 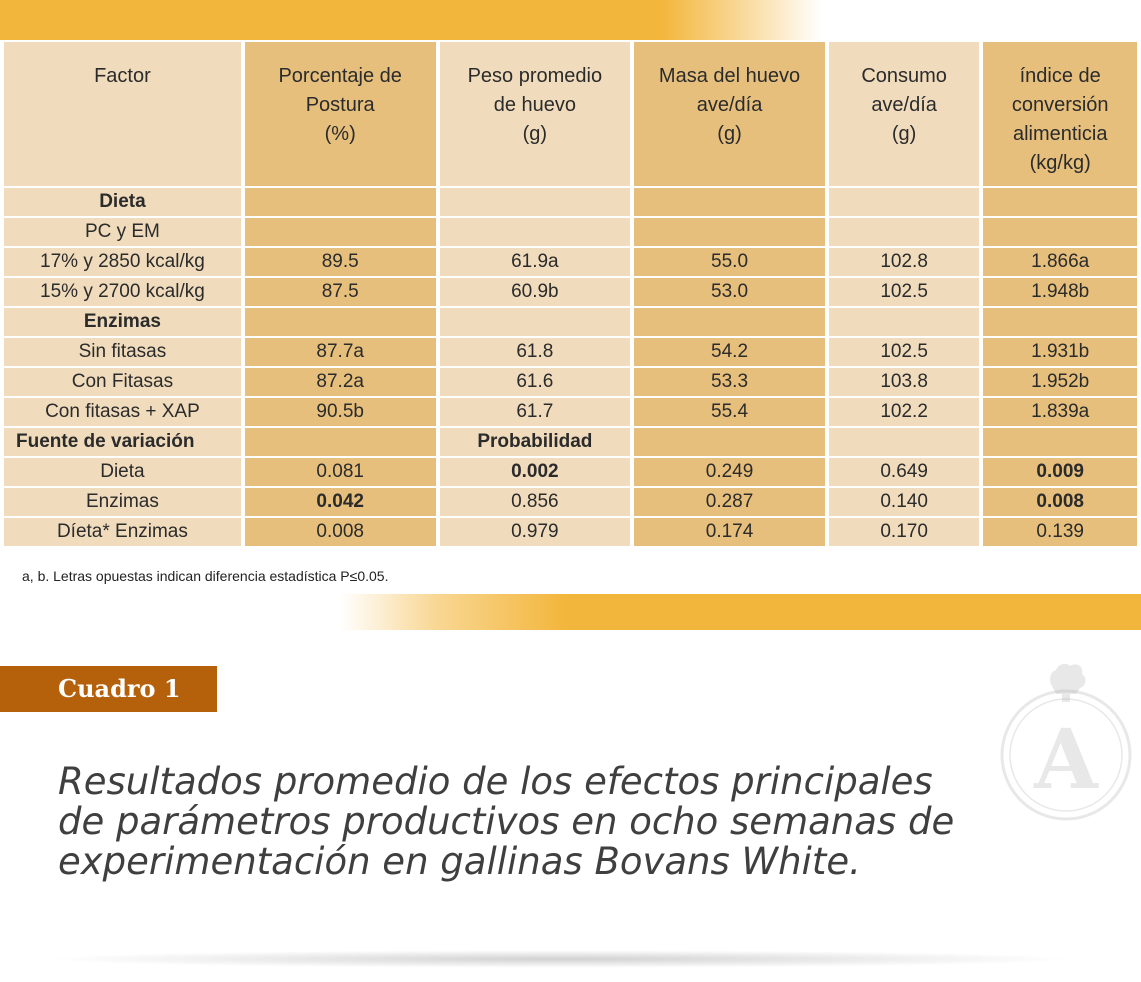 What do you see at coordinates (108, 689) in the screenshot?
I see `cuadro-badge: Cuadro 1` at bounding box center [108, 689].